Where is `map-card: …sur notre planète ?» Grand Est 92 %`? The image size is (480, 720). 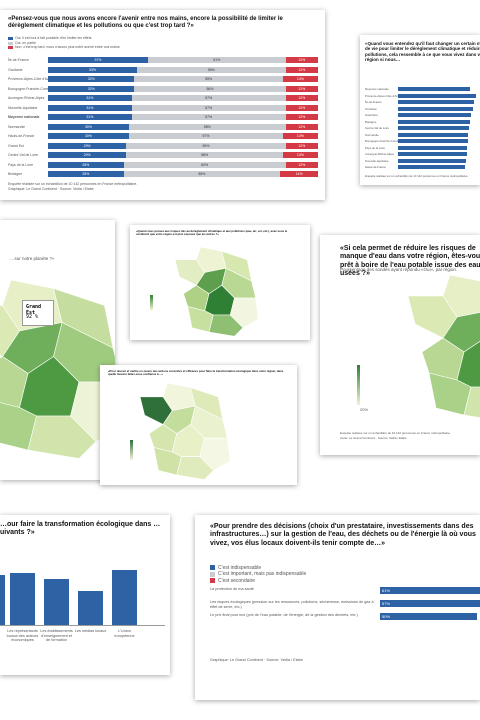
map-card: …sur notre planète ?» Grand Est 92 % is located at coordinates (57, 350).